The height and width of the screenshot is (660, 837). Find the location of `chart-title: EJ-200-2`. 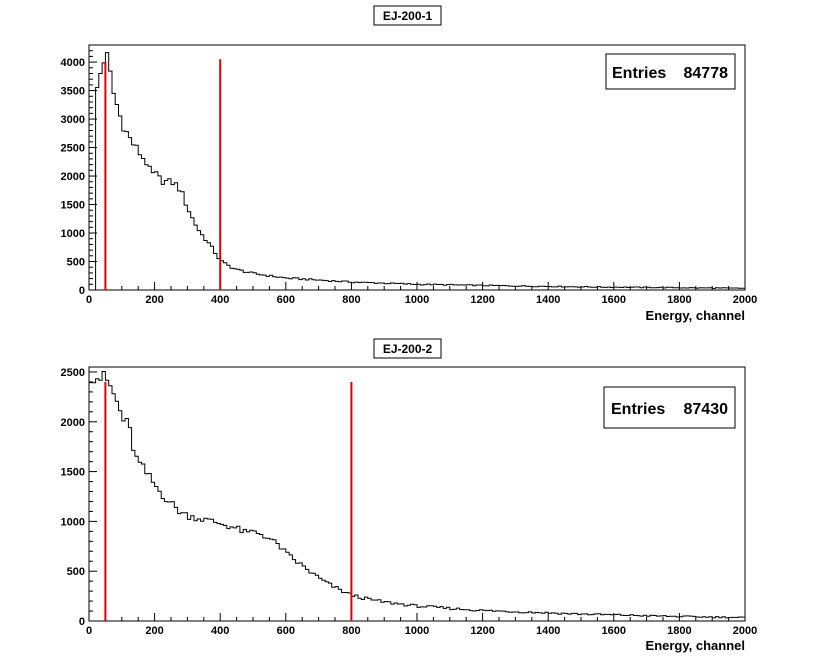

chart-title: EJ-200-2 is located at coordinates (408, 349).